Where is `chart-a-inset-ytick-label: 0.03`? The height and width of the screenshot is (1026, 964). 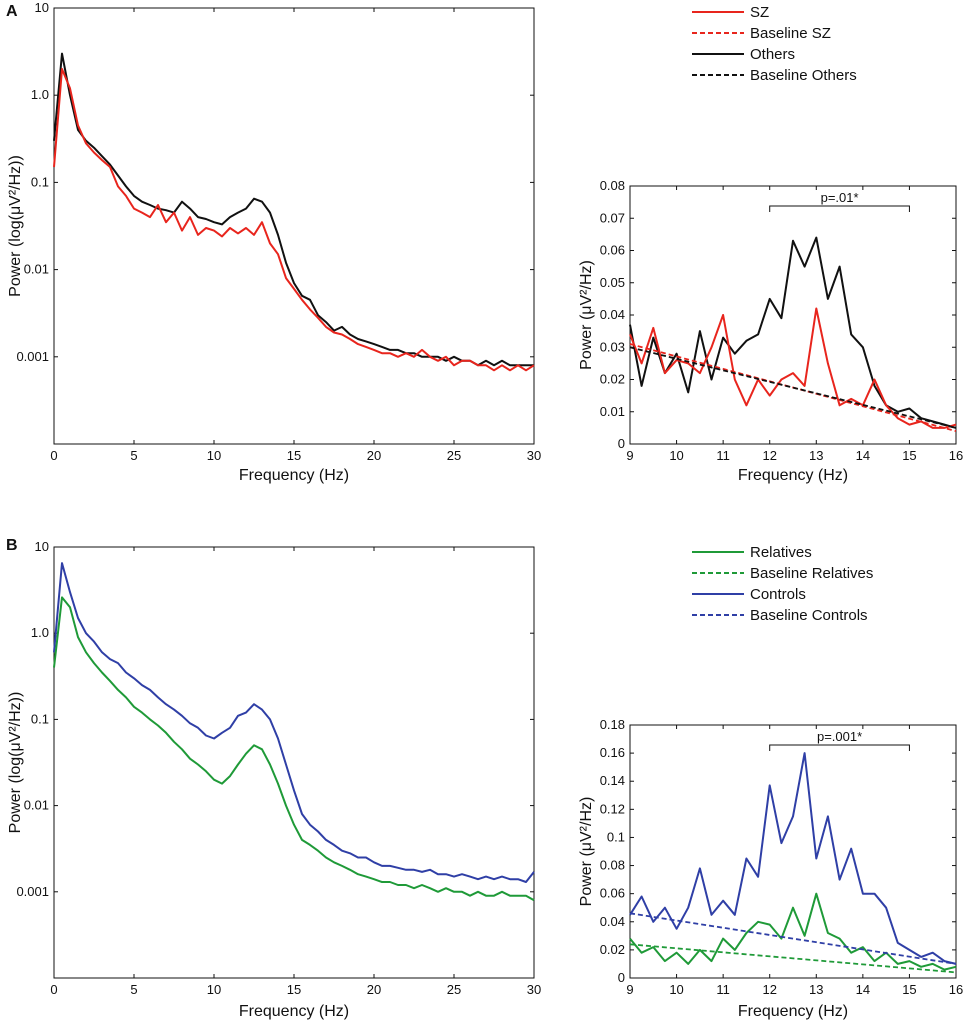
chart-a-inset-ytick-label: 0.03 is located at coordinates (612, 346).